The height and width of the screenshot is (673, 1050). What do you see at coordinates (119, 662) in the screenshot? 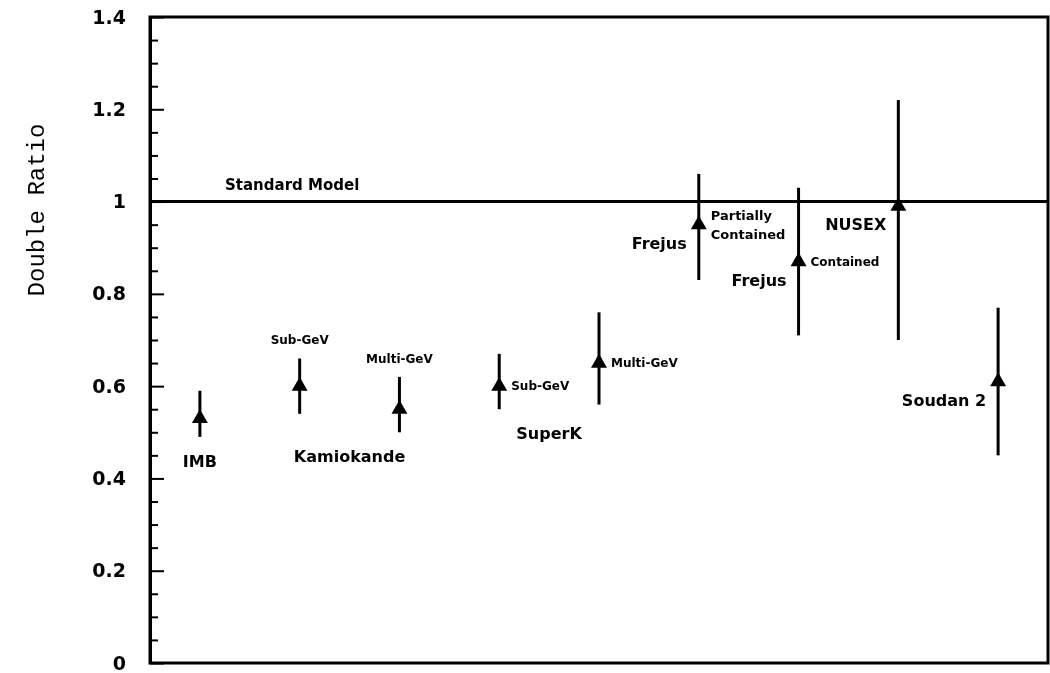
I see `y-tick-label: 0` at bounding box center [119, 662].